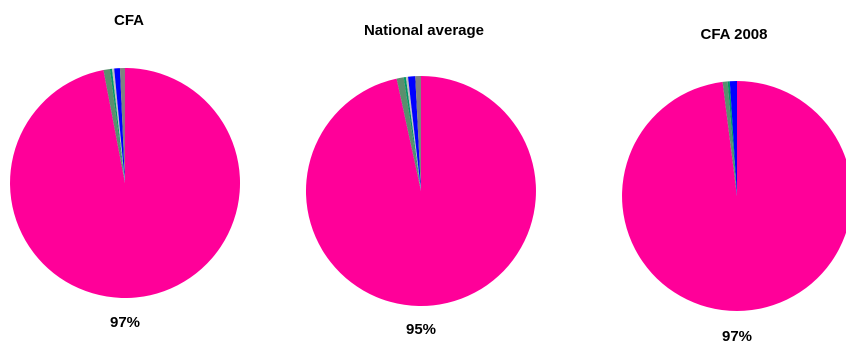 The height and width of the screenshot is (347, 846). What do you see at coordinates (424, 30) in the screenshot?
I see `pie-title-national-average: National average` at bounding box center [424, 30].